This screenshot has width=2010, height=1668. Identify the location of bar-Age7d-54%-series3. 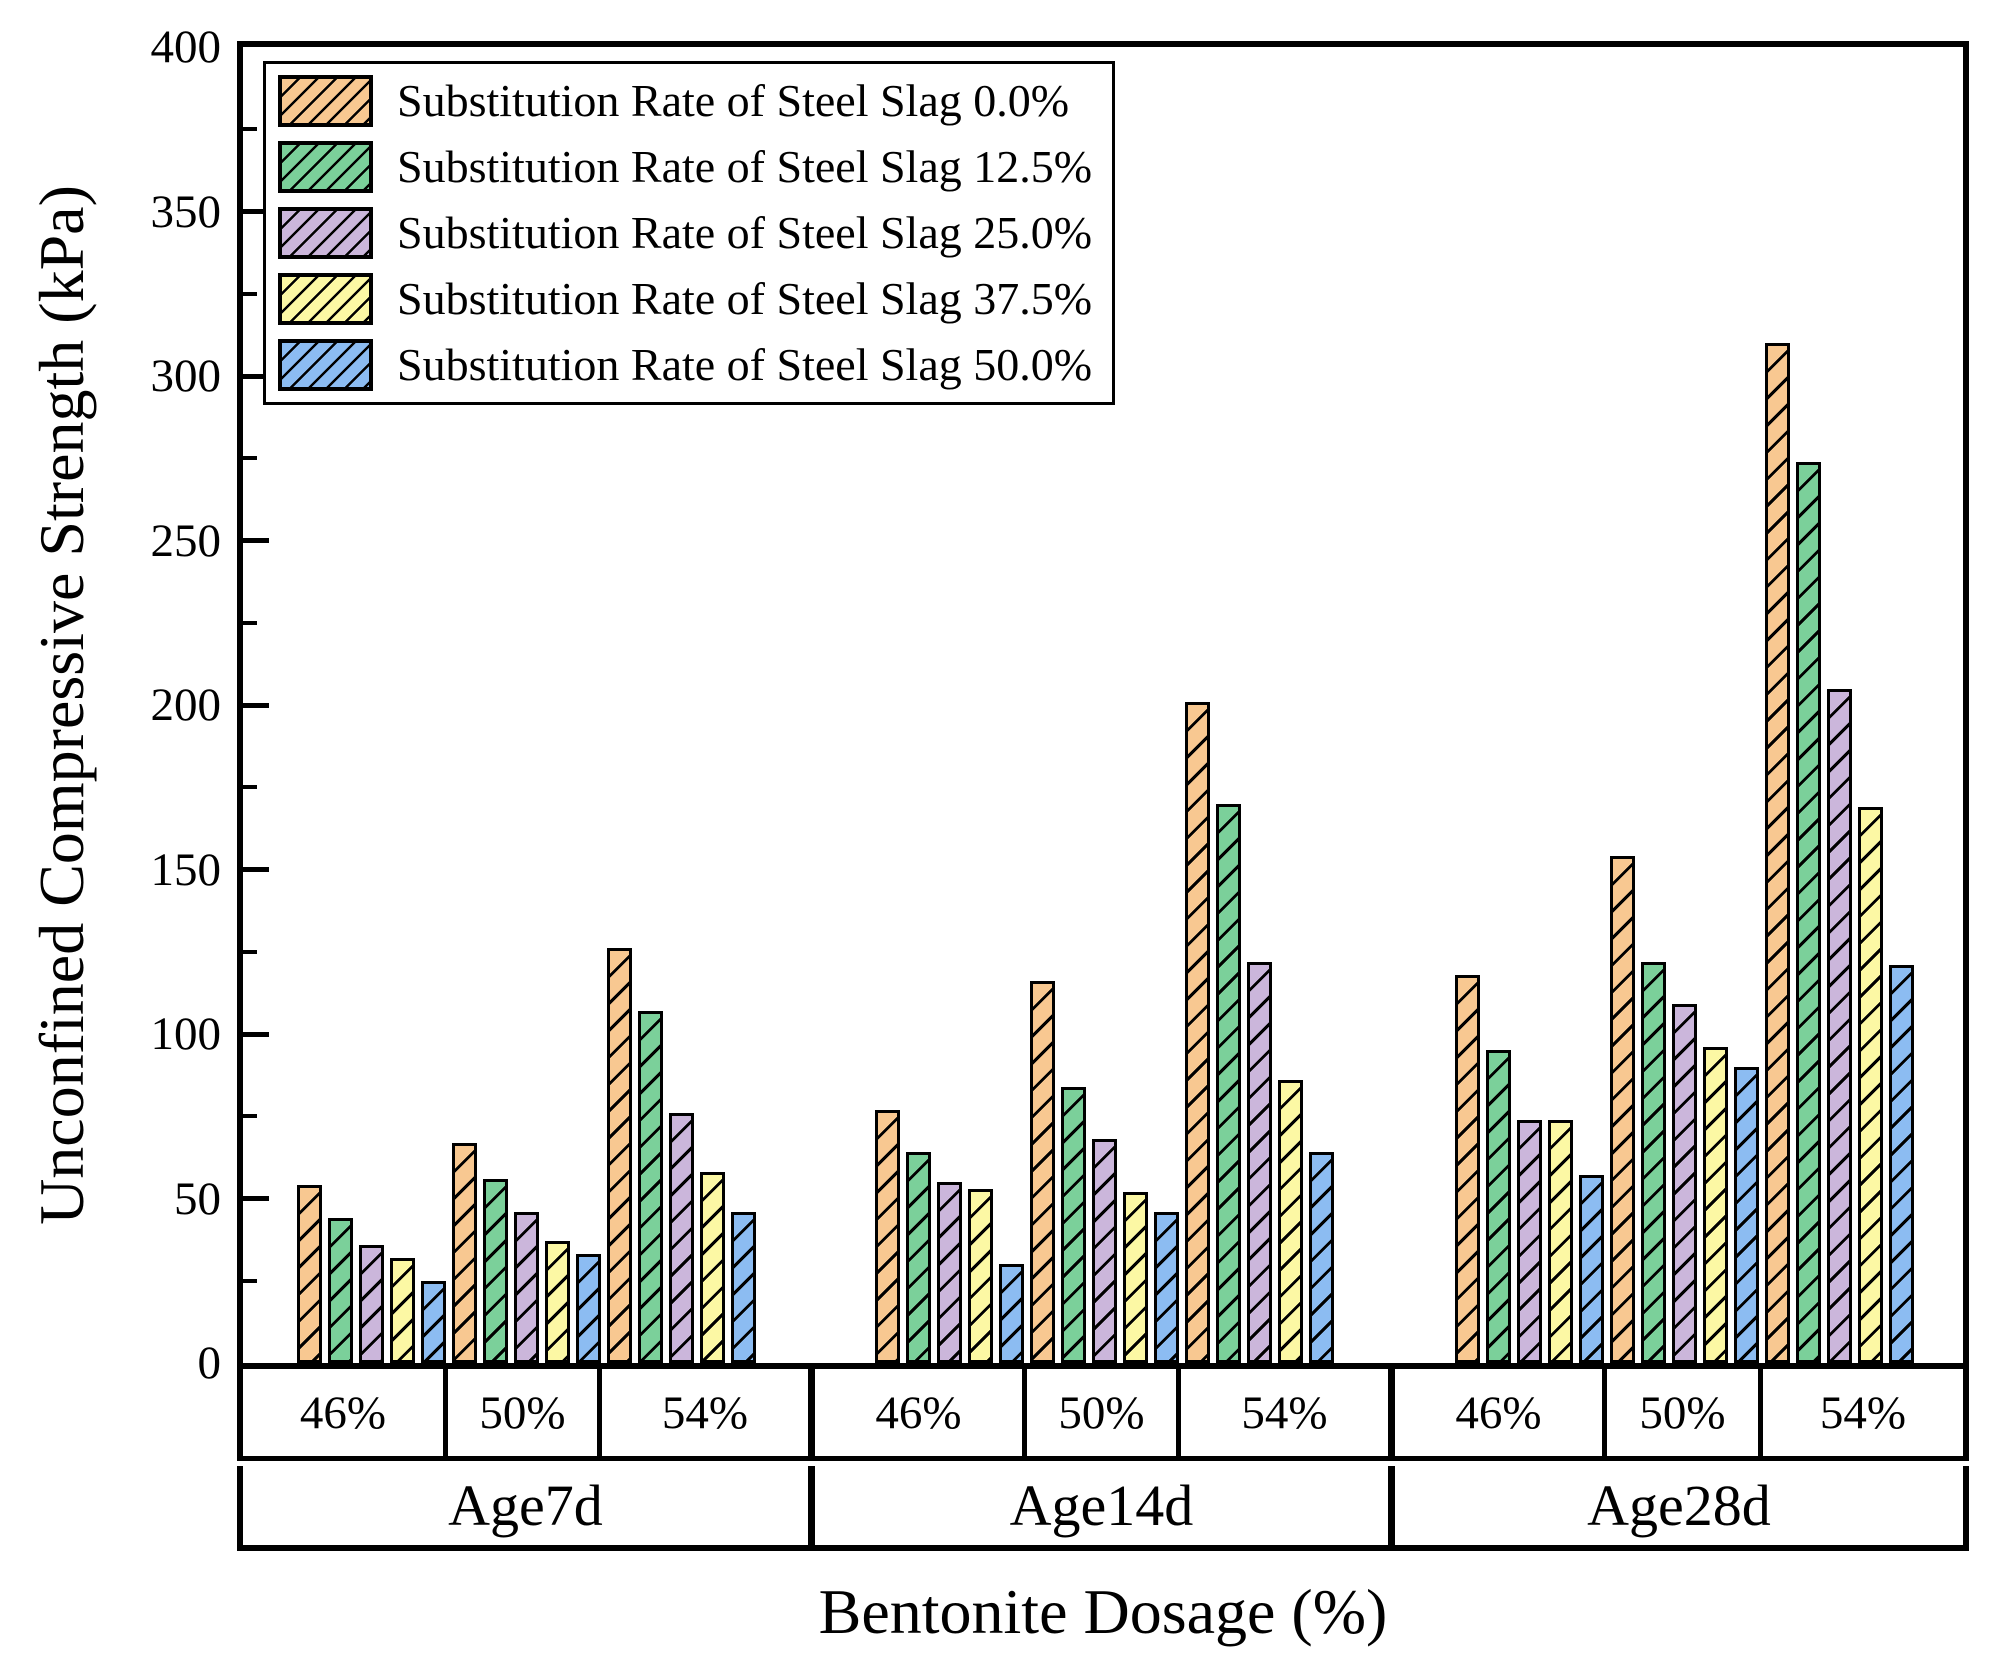
(712, 1267).